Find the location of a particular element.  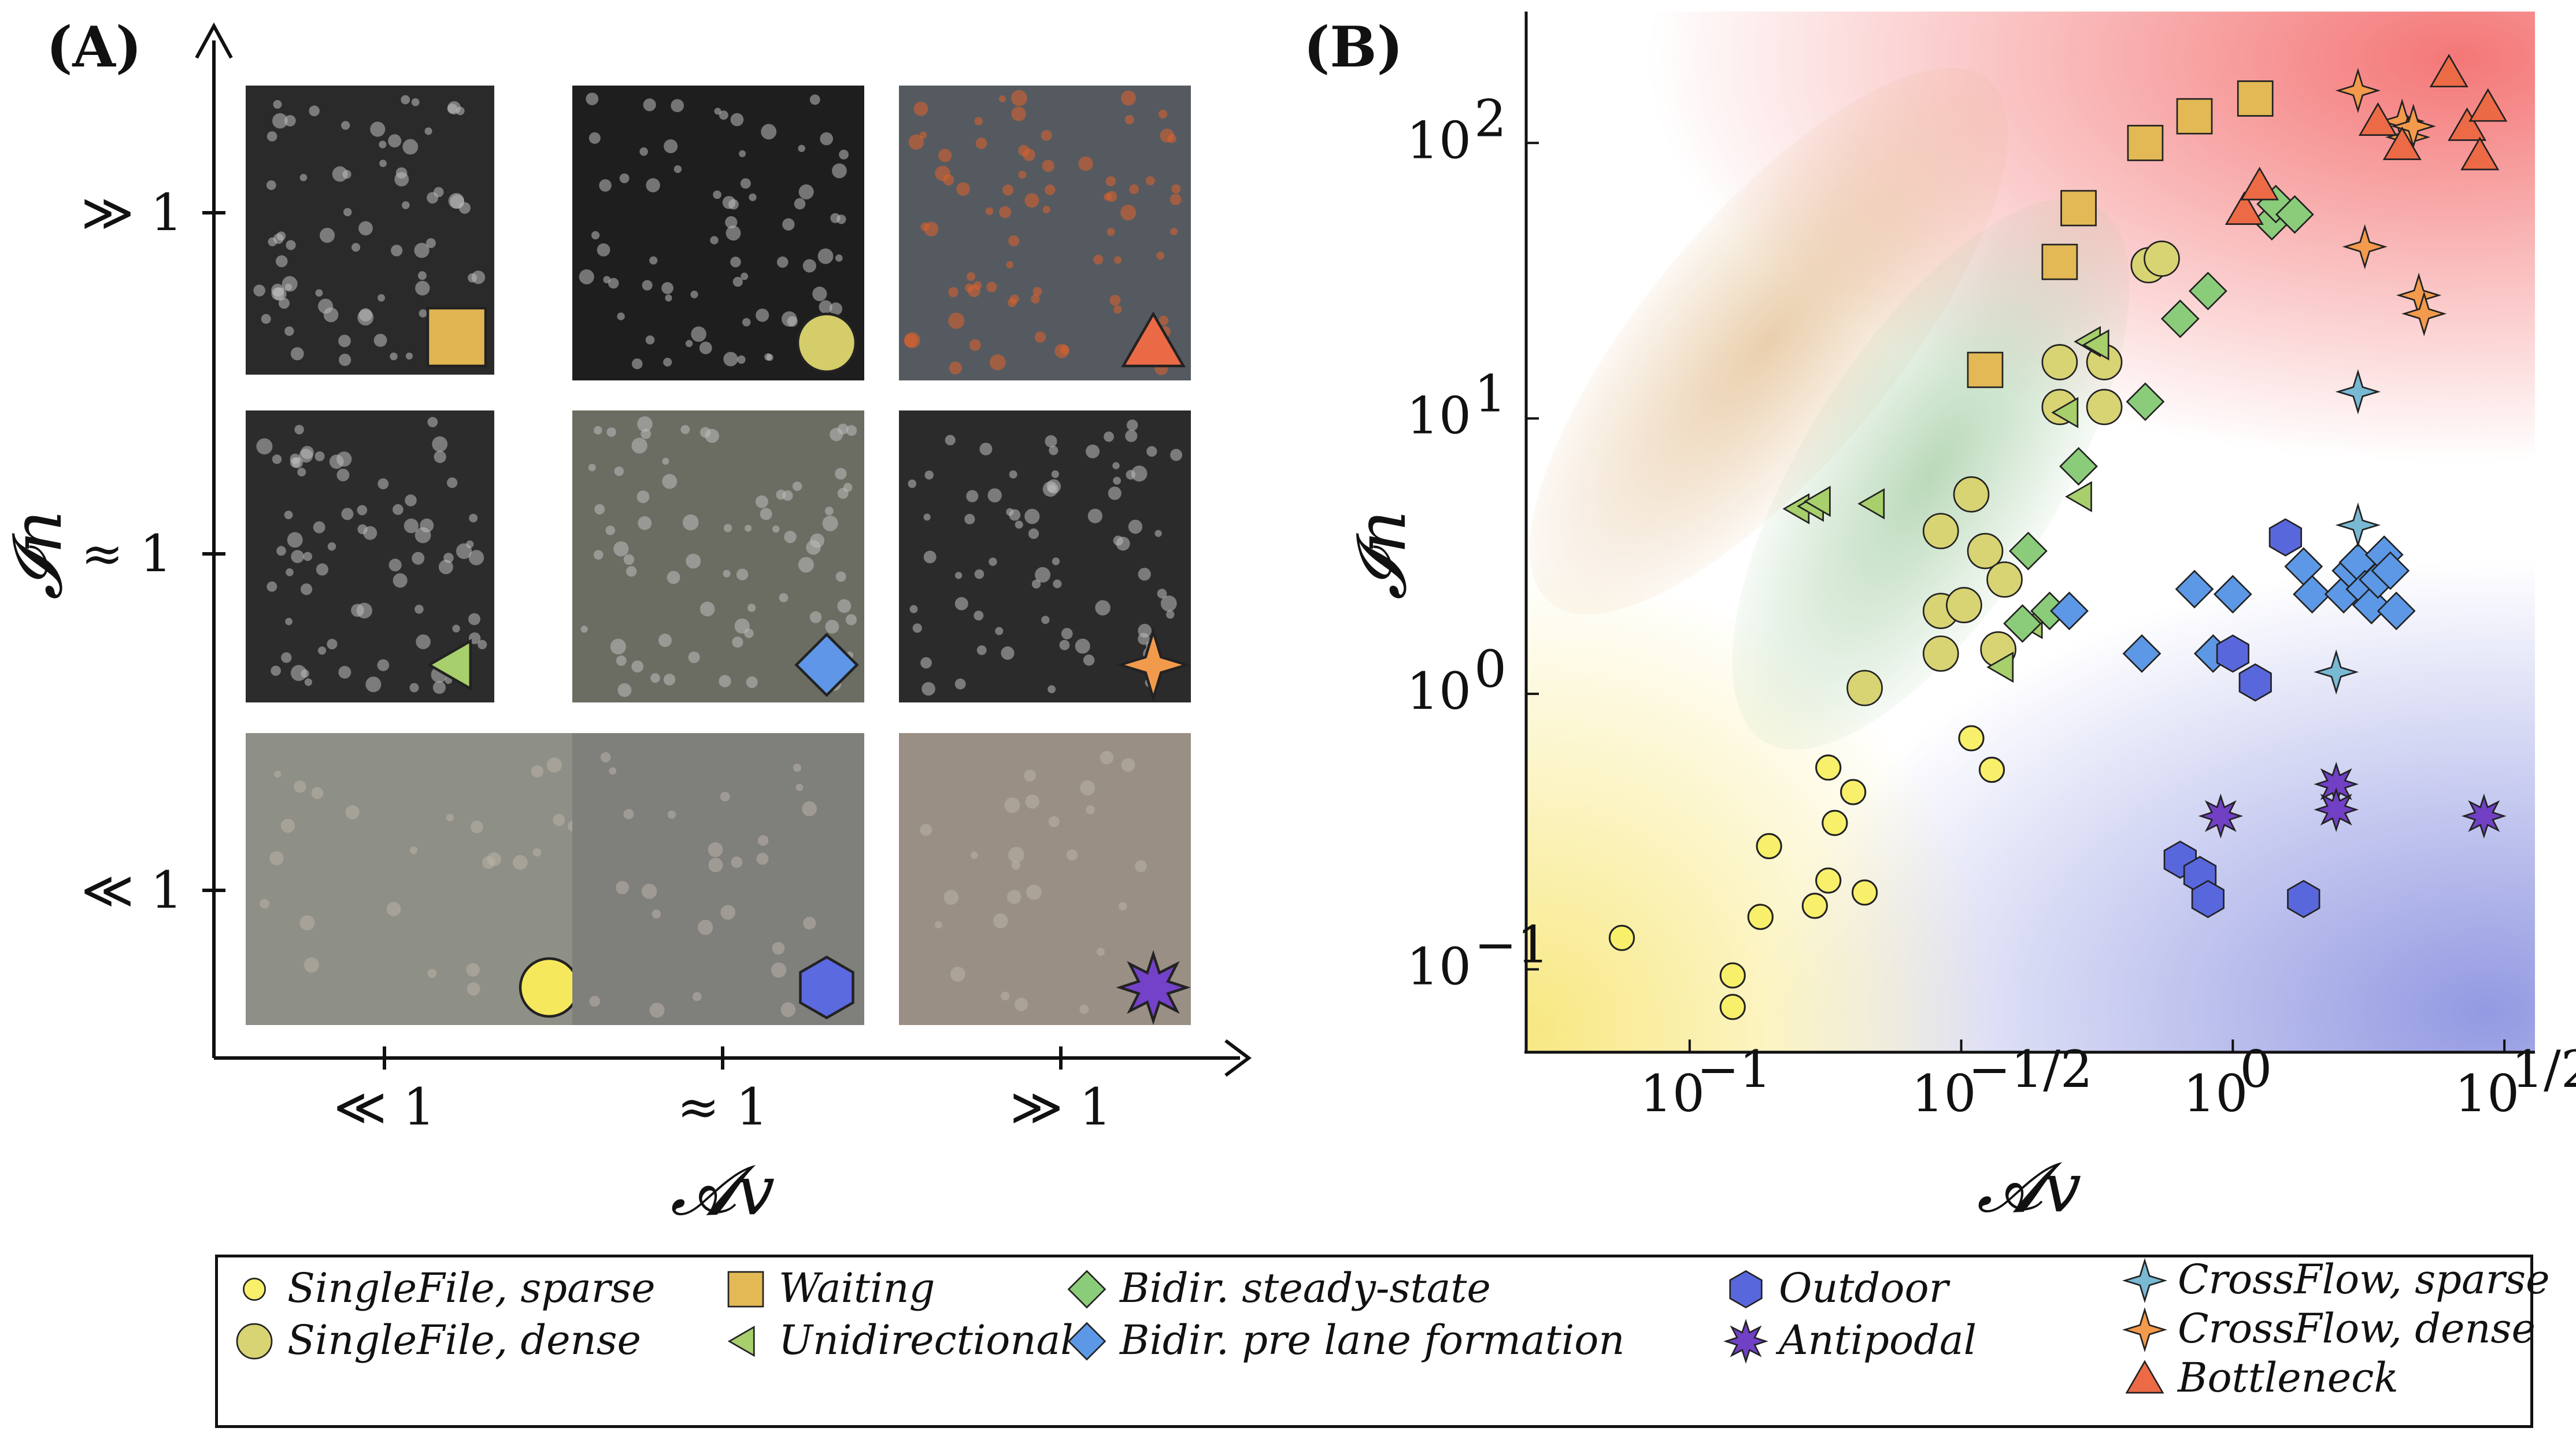

x-tick-label: 10 is located at coordinates (1672, 1093).